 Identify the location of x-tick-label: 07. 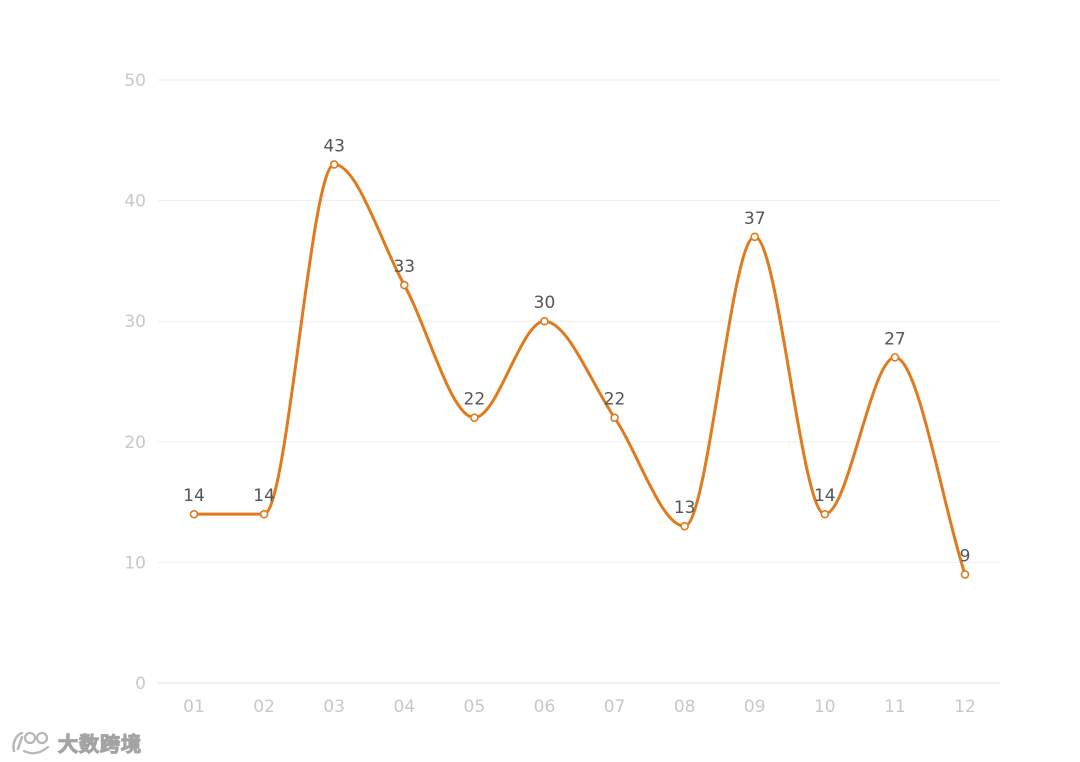
(615, 707).